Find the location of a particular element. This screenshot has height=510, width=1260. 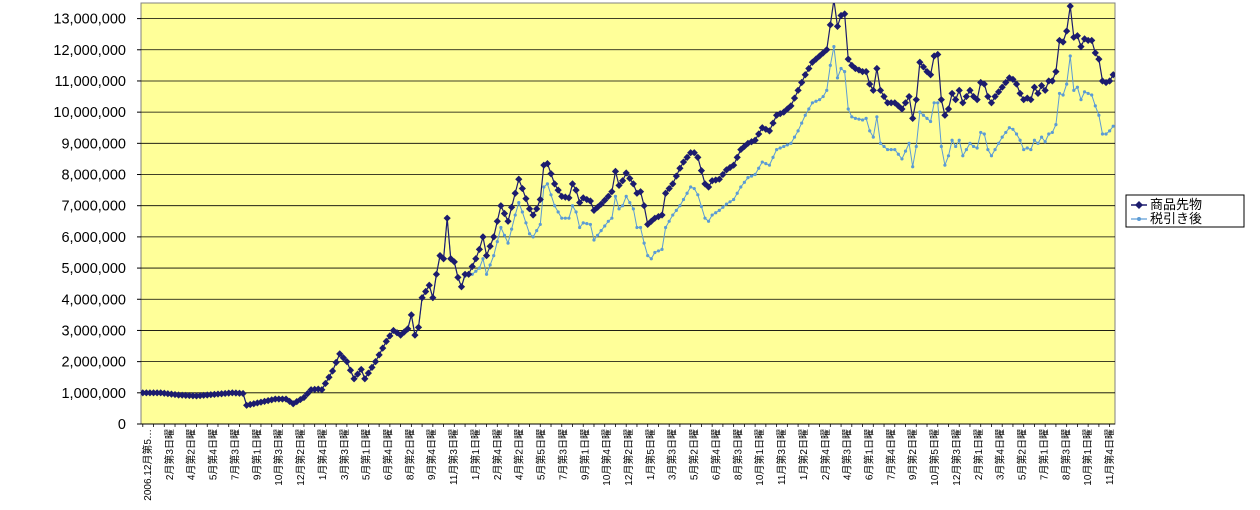

x-tick-label: 10月第4日曜 is located at coordinates (606, 457).